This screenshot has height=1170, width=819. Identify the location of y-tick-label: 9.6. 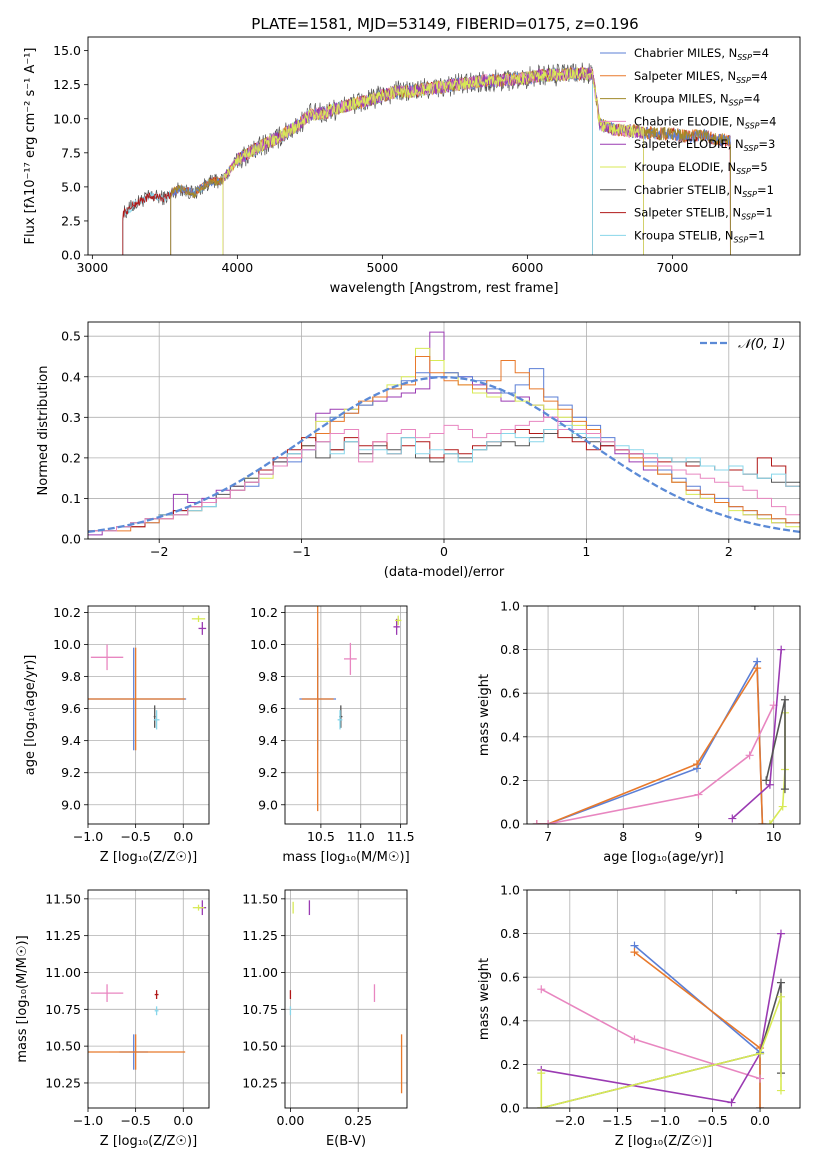
(268, 708).